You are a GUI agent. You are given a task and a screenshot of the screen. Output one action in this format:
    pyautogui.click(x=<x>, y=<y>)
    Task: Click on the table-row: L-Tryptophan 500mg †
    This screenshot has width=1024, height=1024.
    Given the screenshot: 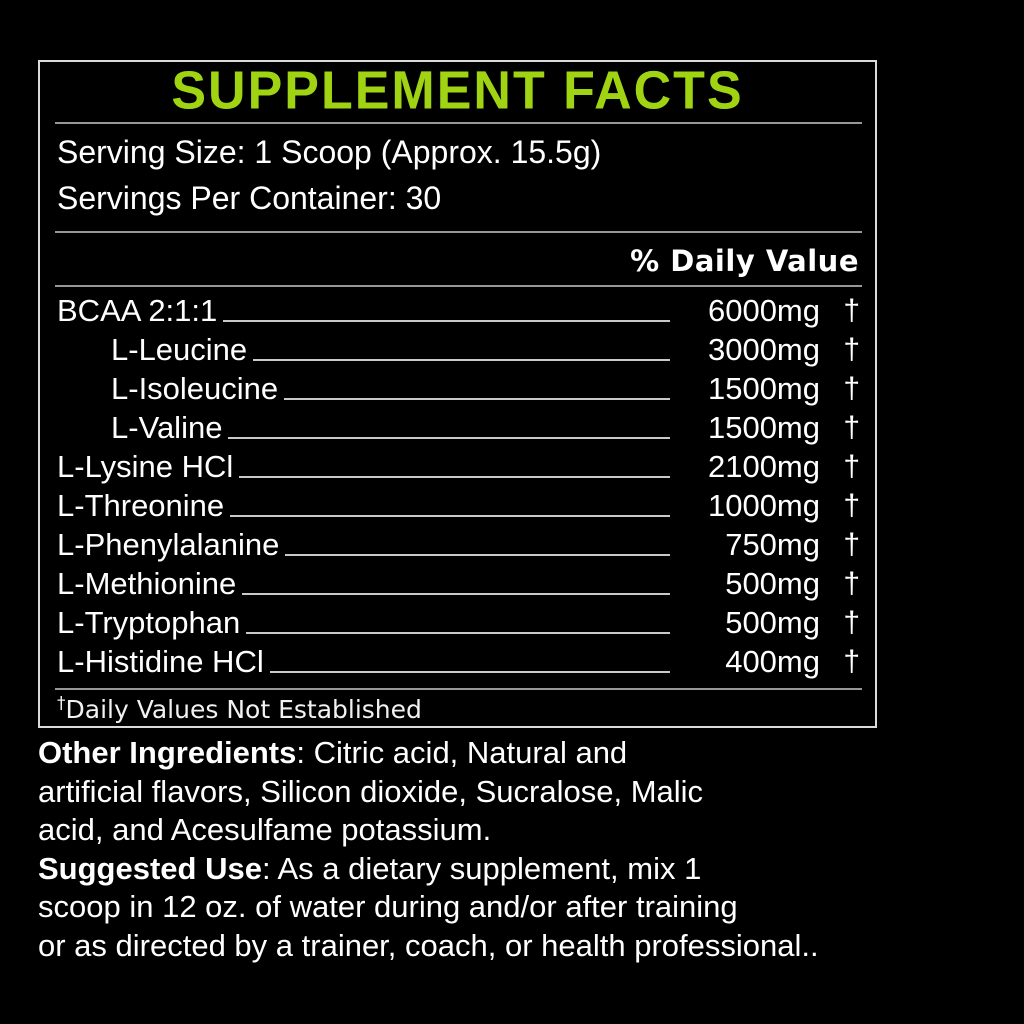 What is the action you would take?
    pyautogui.click(x=457, y=622)
    